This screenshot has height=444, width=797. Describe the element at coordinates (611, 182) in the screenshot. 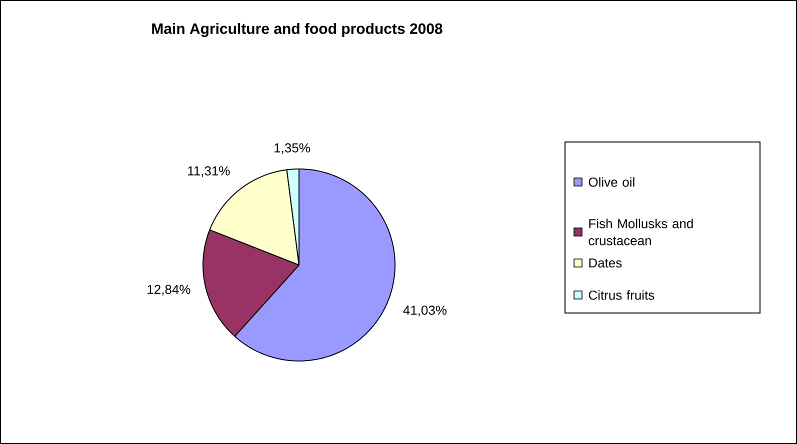

I see `legend-label: Olive oil` at that location.